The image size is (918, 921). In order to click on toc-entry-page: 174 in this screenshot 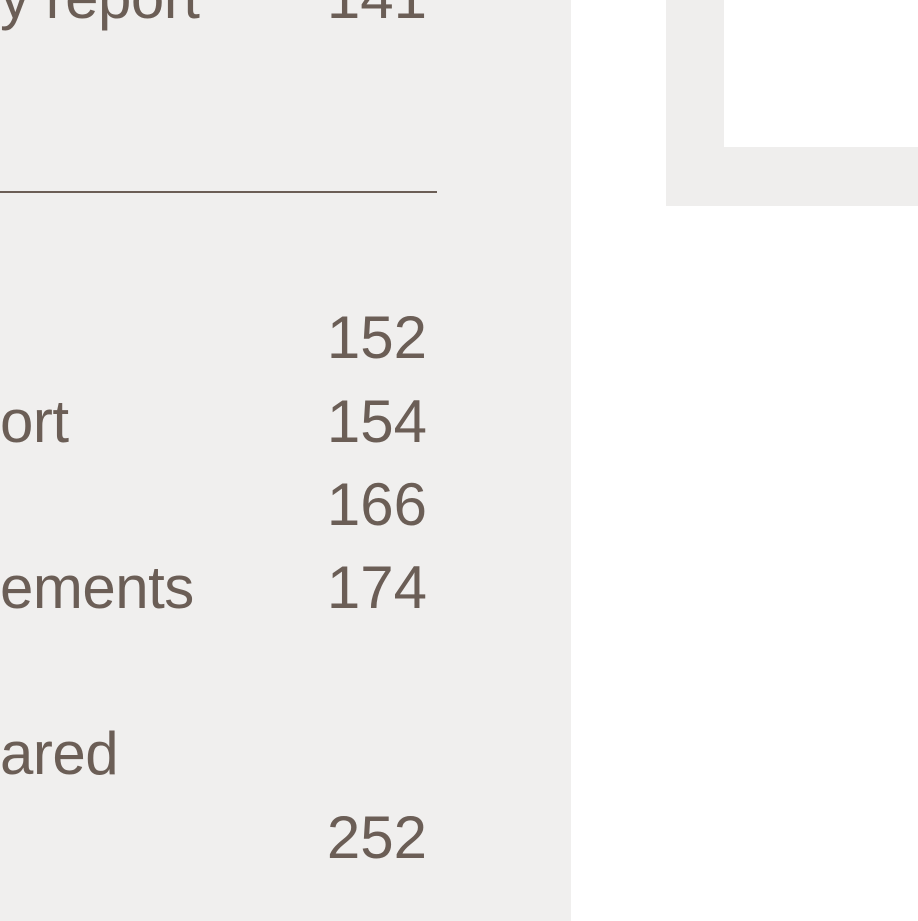, I will do `click(376, 587)`.